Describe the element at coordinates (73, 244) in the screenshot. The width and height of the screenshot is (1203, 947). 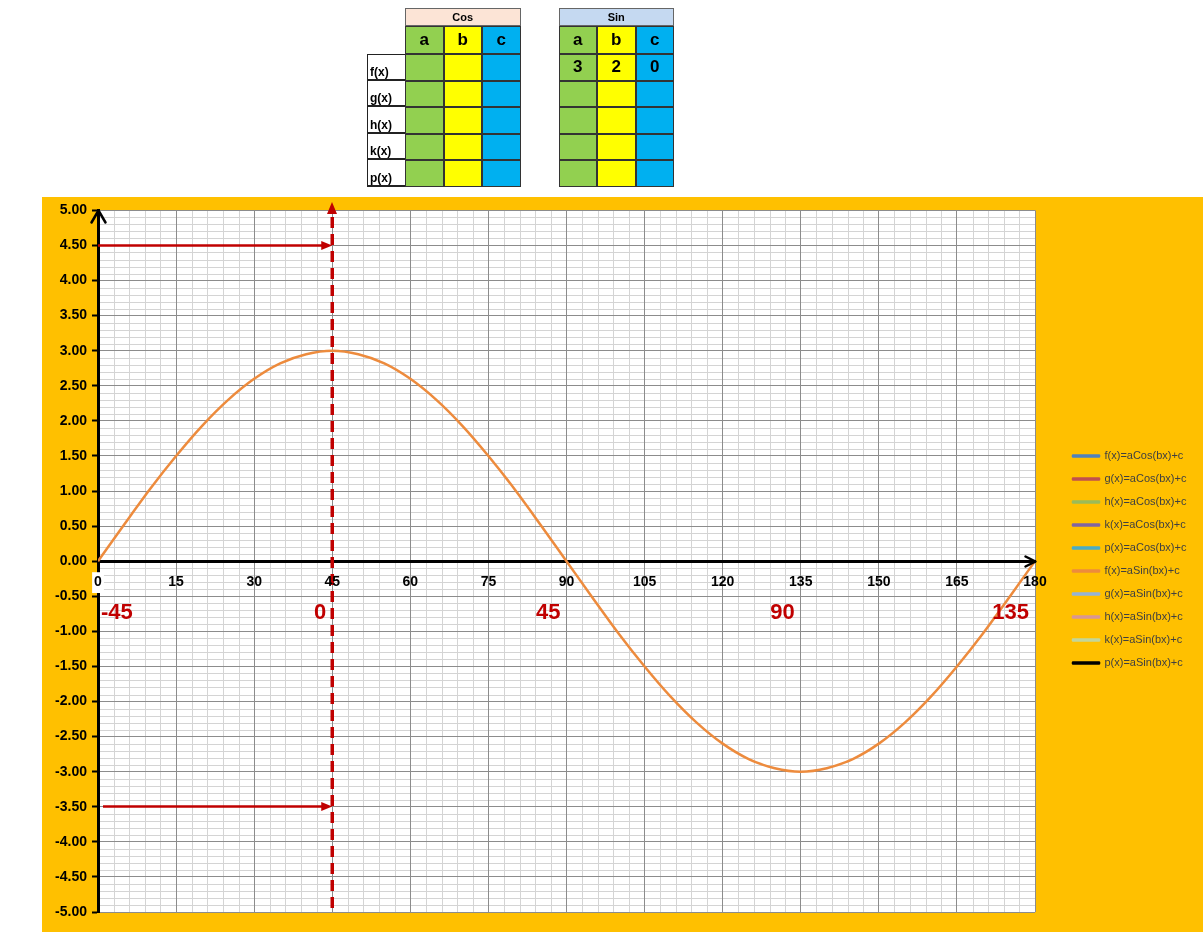
I see `y-tick-label: 4.50` at that location.